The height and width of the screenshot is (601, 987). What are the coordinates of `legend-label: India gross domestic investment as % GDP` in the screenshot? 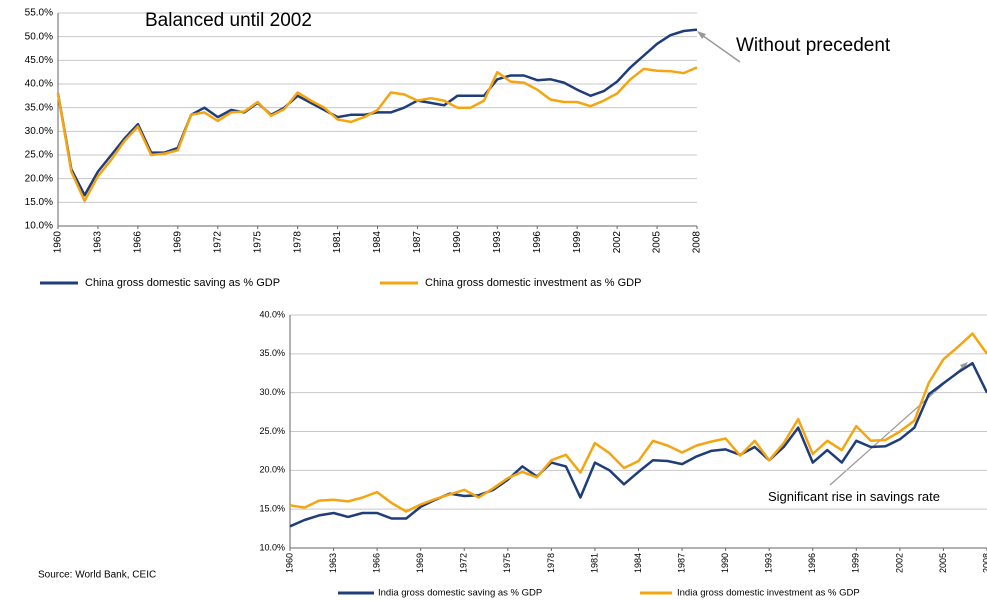 It's located at (768, 593).